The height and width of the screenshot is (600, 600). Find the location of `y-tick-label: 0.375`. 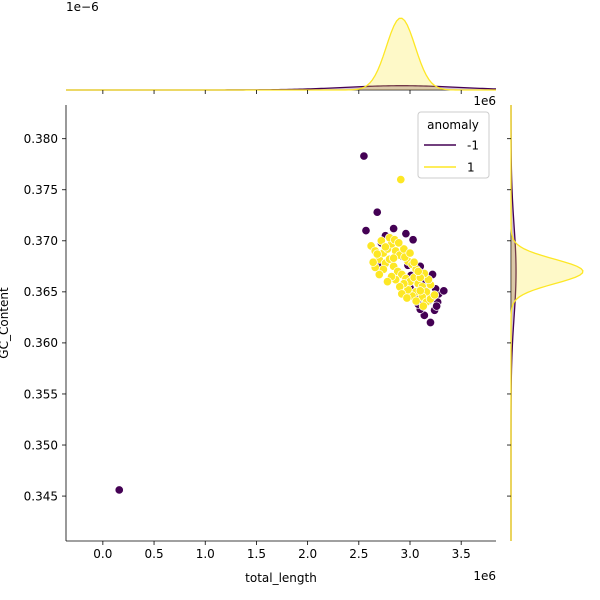

y-tick-label: 0.375 is located at coordinates (41, 190).